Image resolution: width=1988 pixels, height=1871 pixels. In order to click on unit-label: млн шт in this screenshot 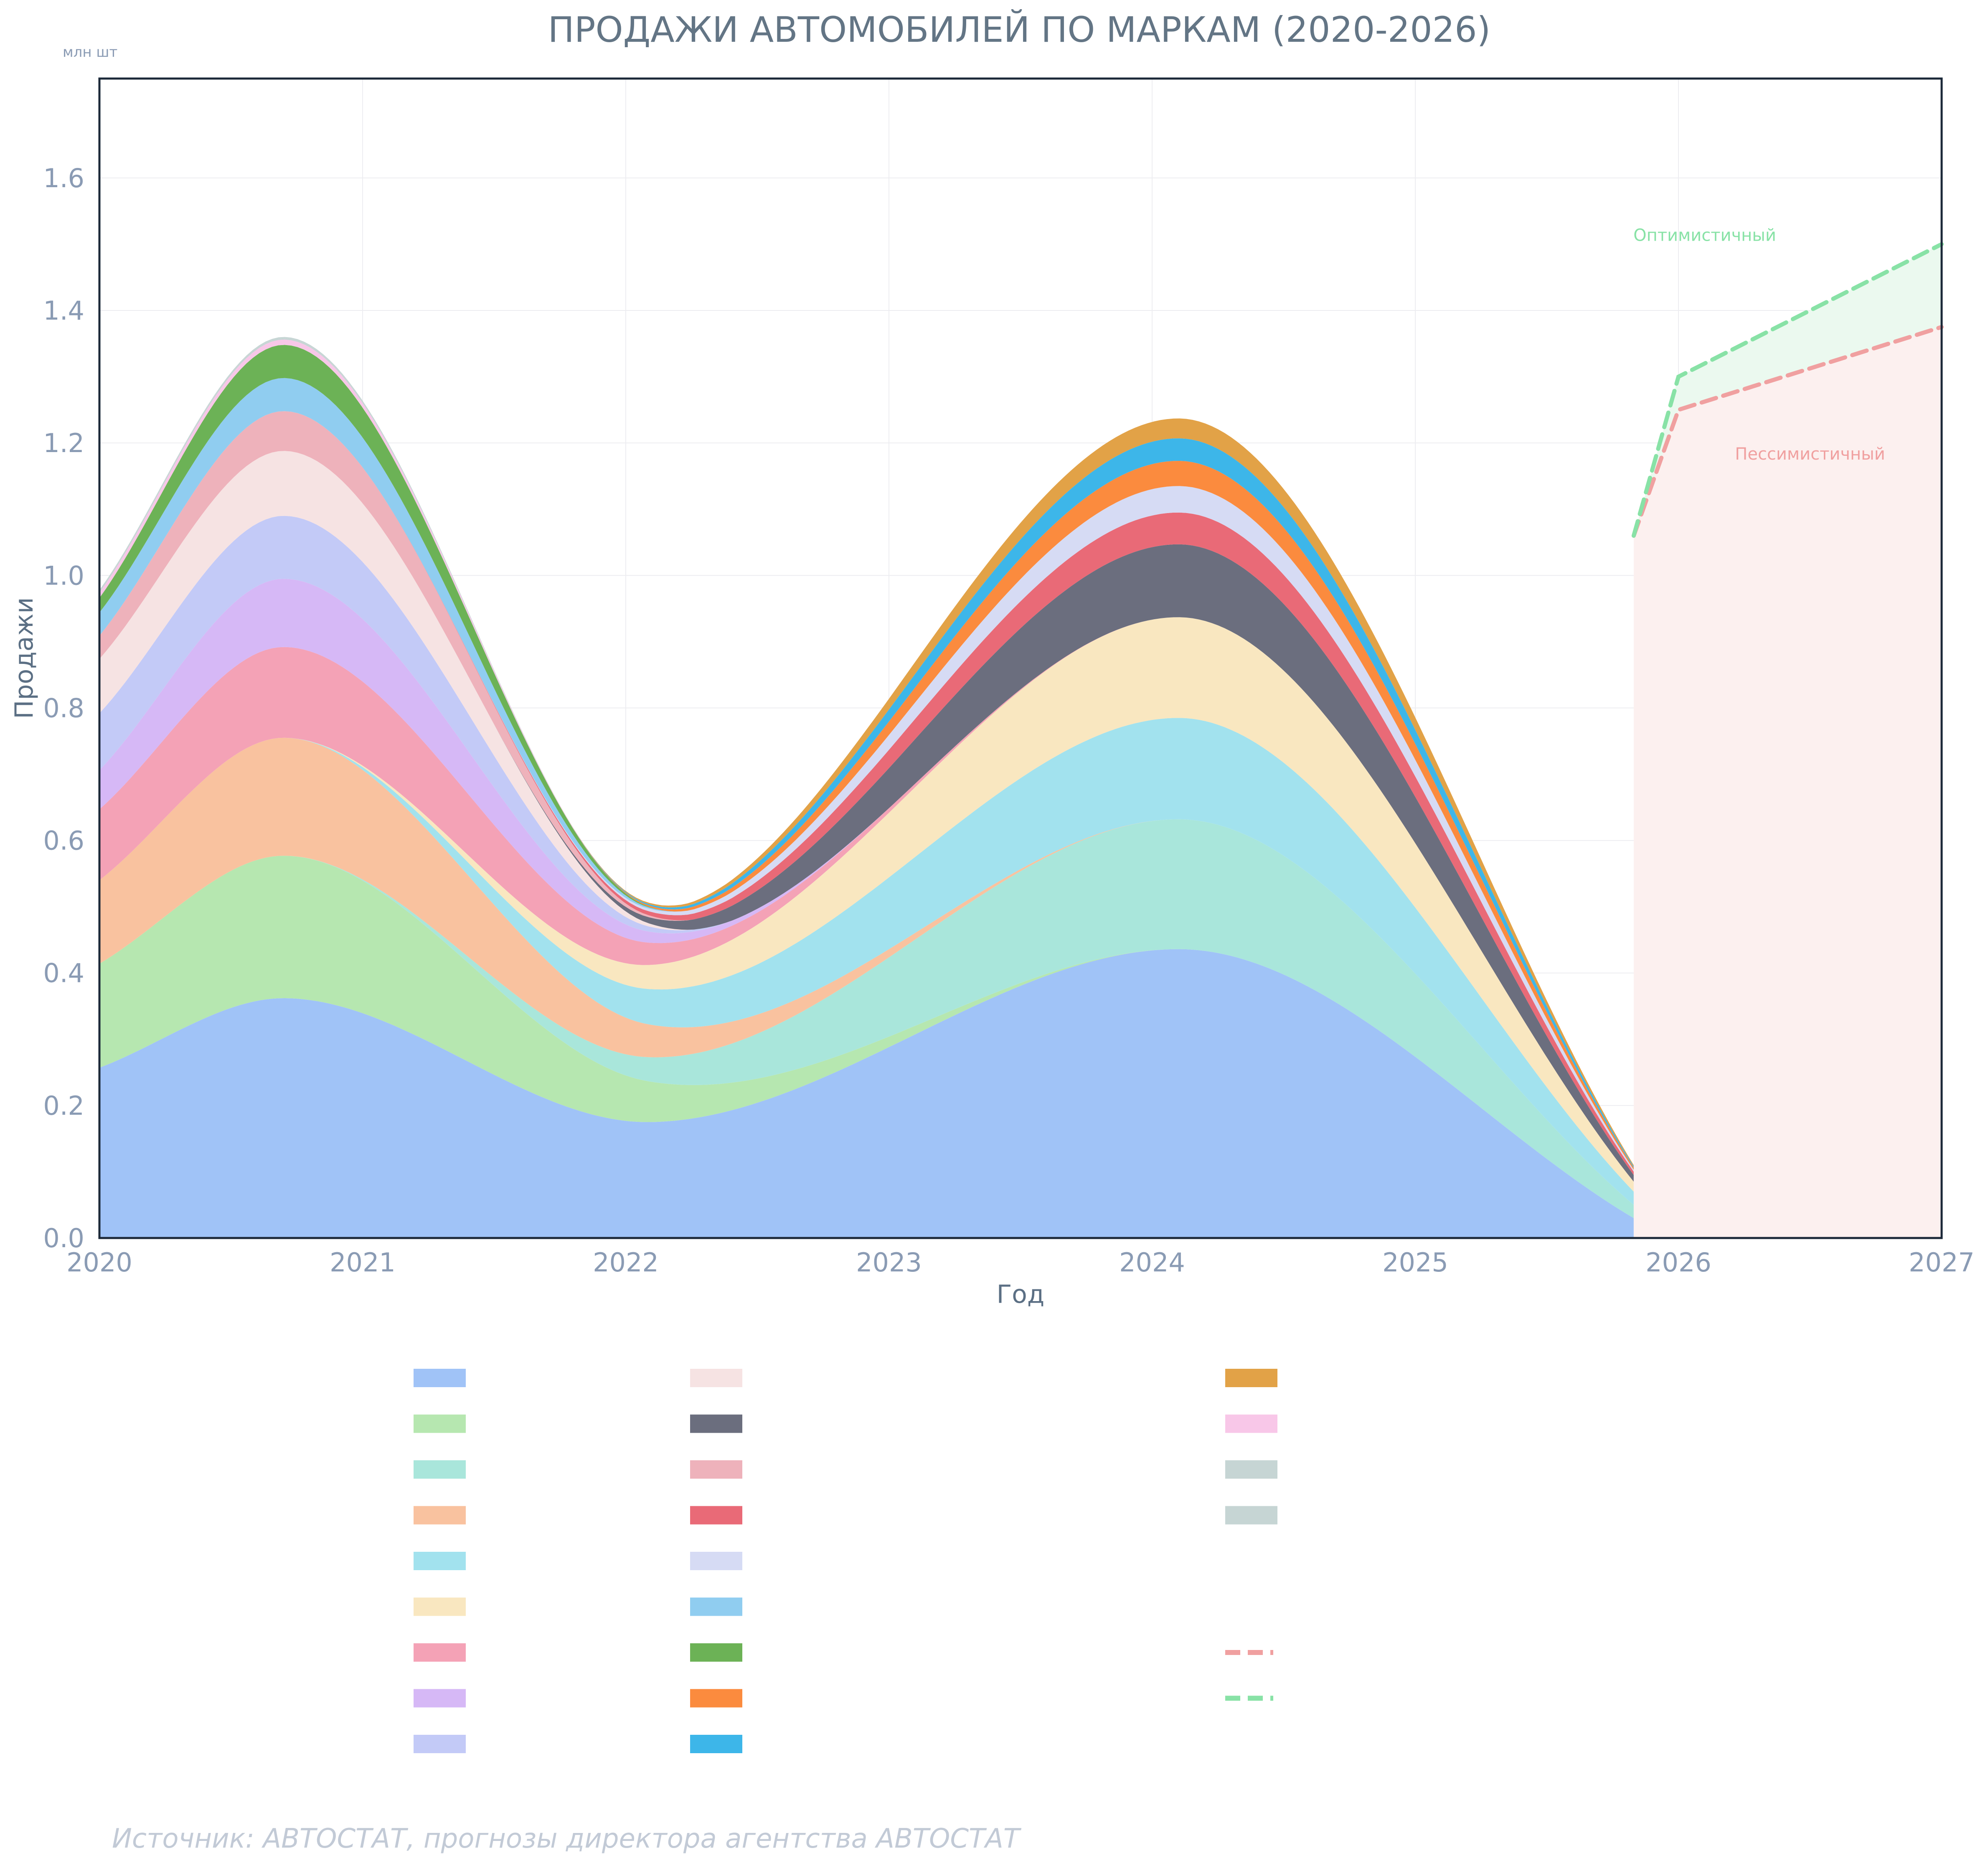, I will do `click(90, 52)`.